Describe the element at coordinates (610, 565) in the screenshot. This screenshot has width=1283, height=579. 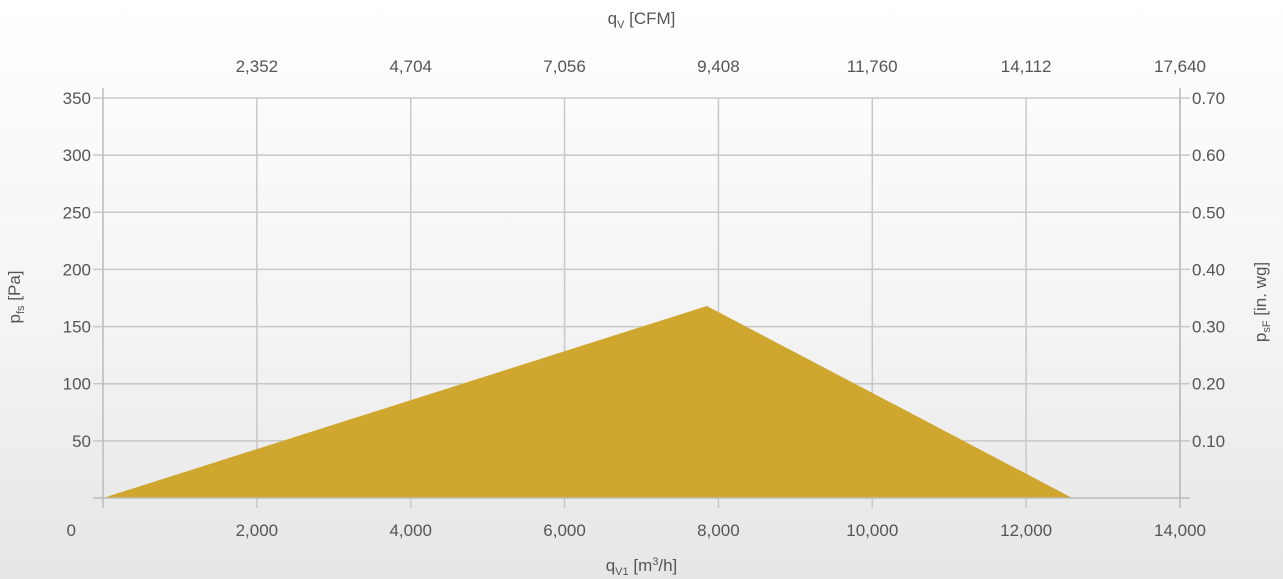
I see `x-axis-bottom-title-main: q` at that location.